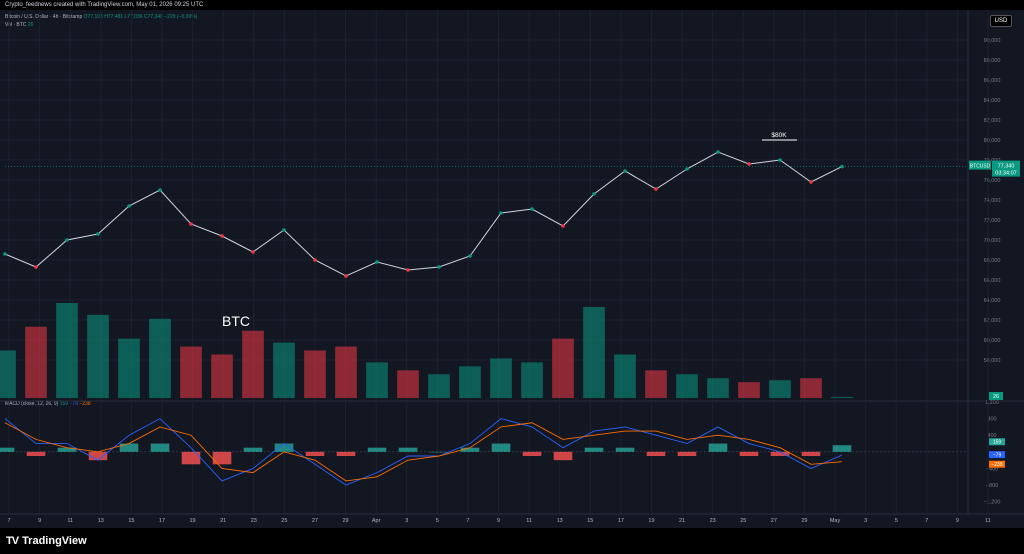 This screenshot has width=1024, height=554. I want to click on macd-line, so click(423, 452).